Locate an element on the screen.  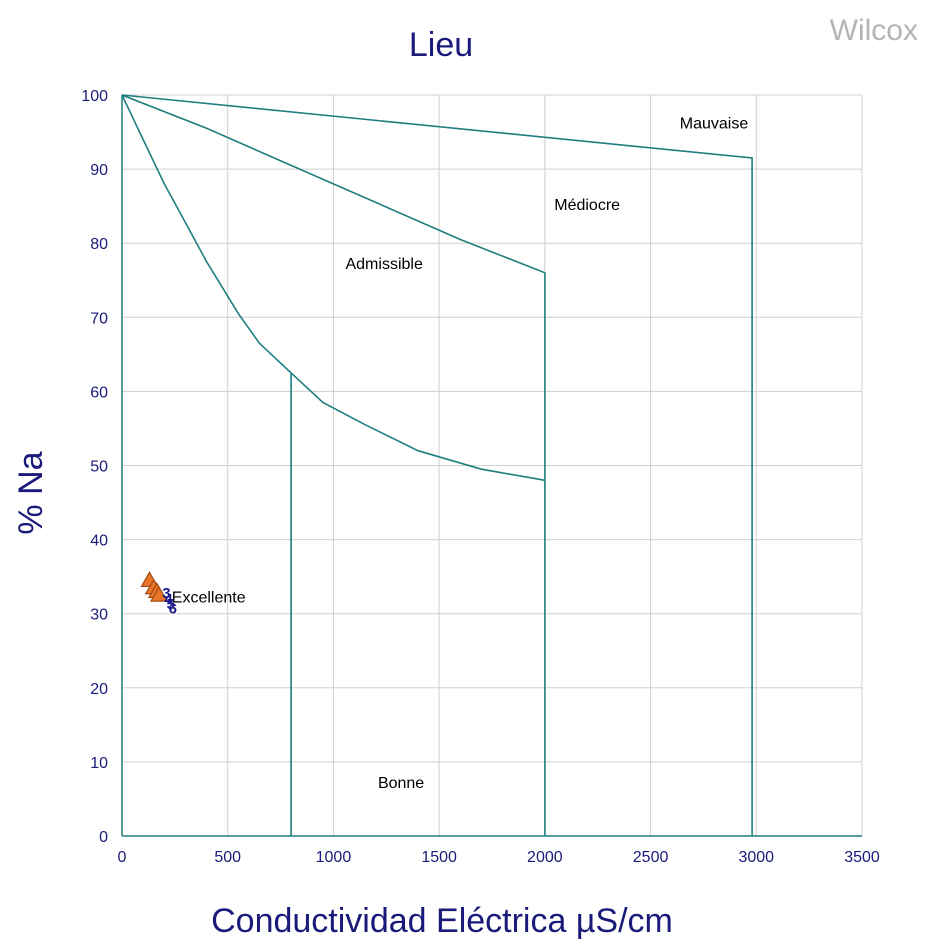
digit-point: 3 is located at coordinates (166, 593).